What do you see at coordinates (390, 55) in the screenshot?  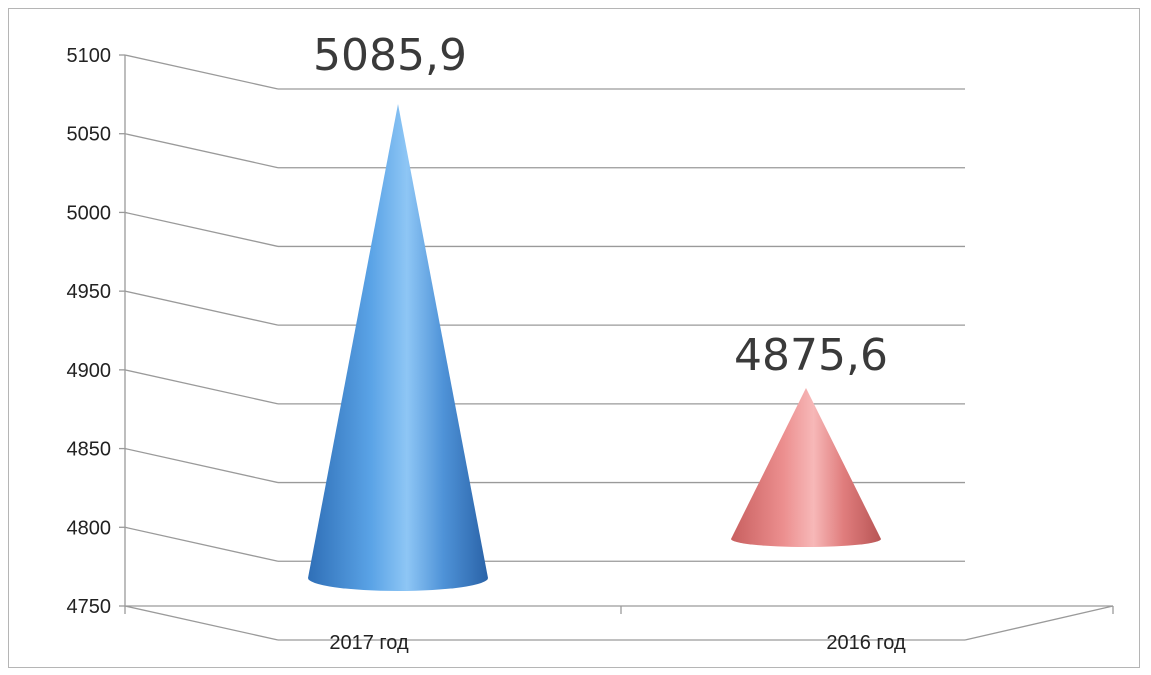 I see `data-label-0: 5085,9` at bounding box center [390, 55].